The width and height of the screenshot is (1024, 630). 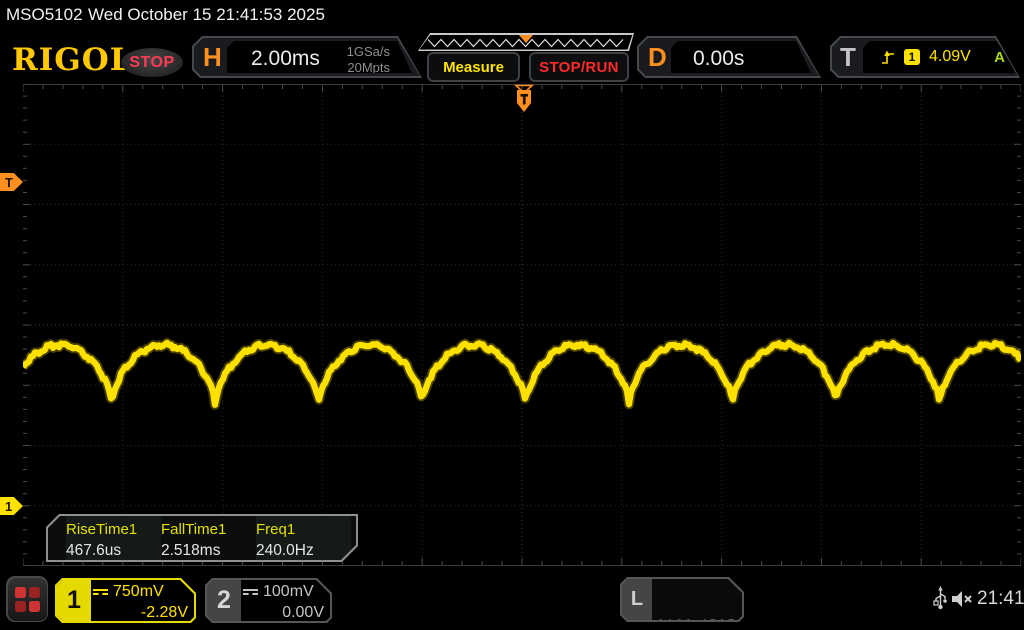 I want to click on horizontal-panel: H 2.00ms 1GSa/s 20Mpts, so click(x=307, y=57).